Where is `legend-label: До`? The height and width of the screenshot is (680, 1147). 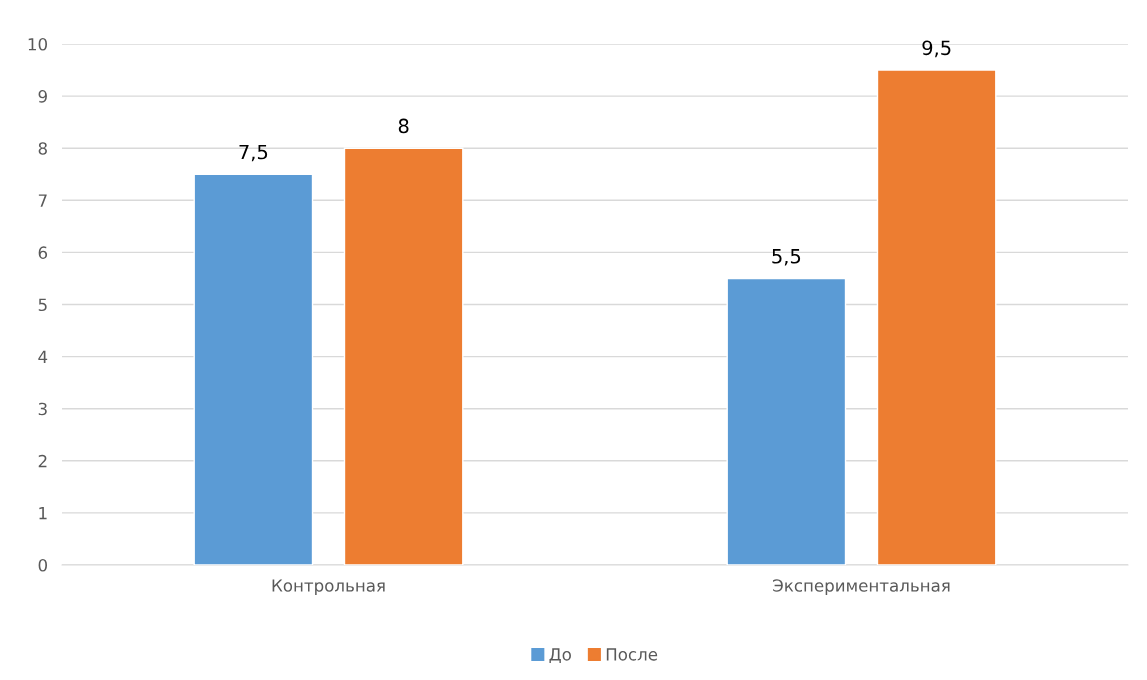
legend-label: До is located at coordinates (560, 656).